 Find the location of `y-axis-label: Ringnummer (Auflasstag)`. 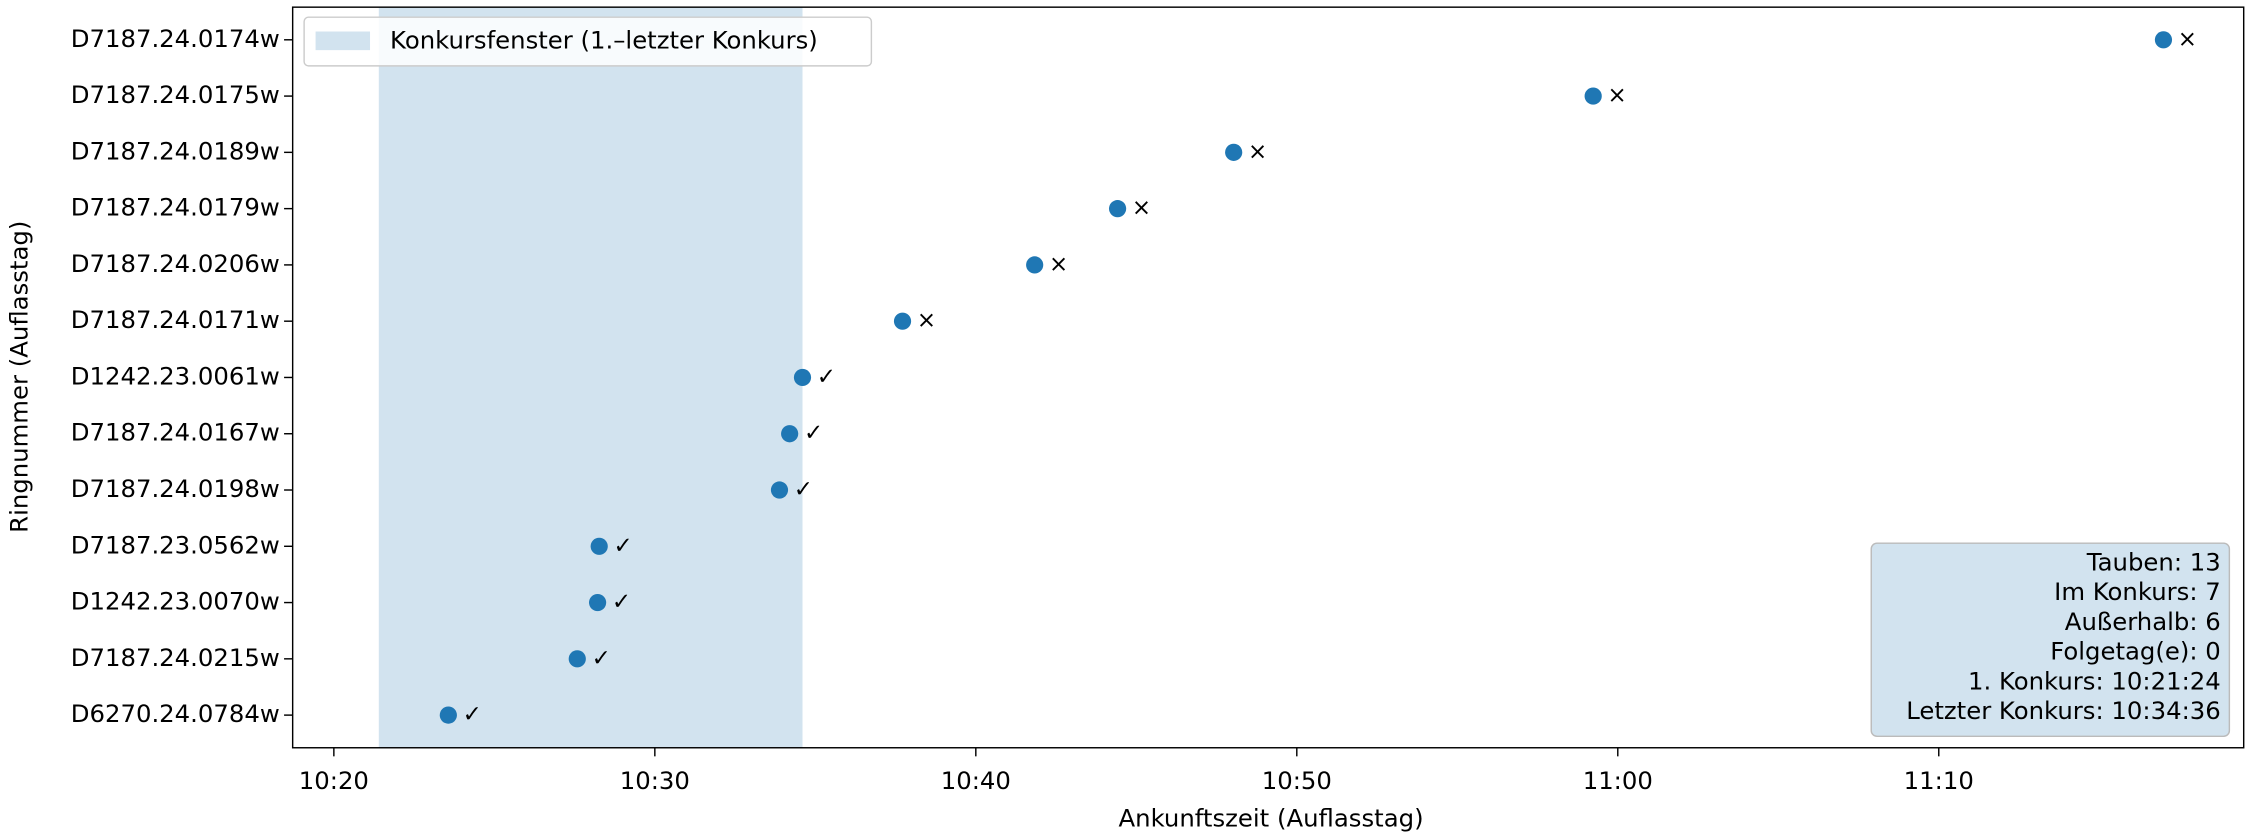

y-axis-label: Ringnummer (Auflasstag) is located at coordinates (18, 377).